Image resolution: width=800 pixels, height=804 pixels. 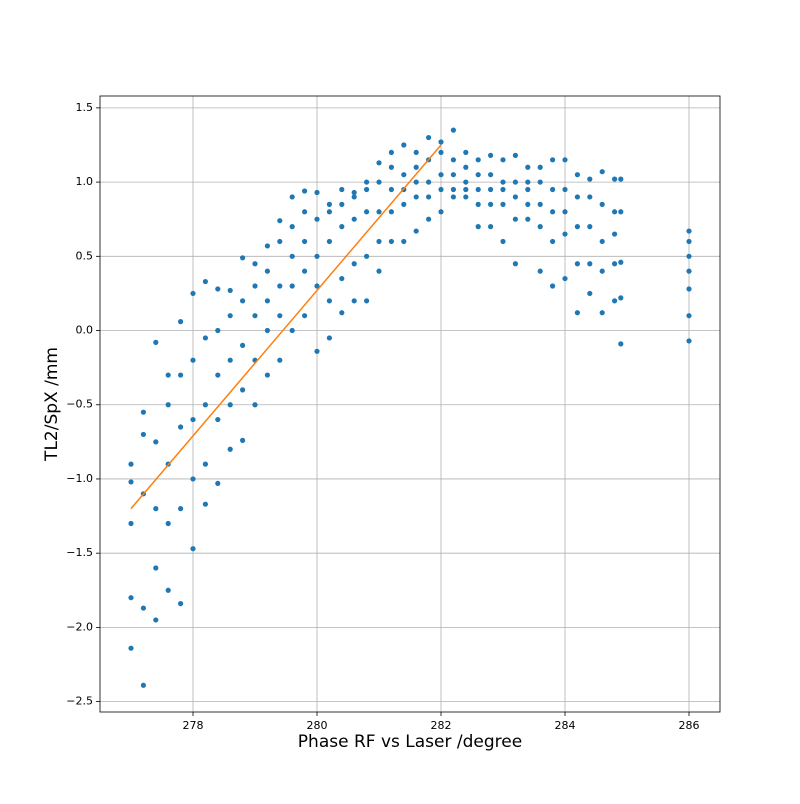 What do you see at coordinates (441, 725) in the screenshot?
I see `x-tick-label: 282` at bounding box center [441, 725].